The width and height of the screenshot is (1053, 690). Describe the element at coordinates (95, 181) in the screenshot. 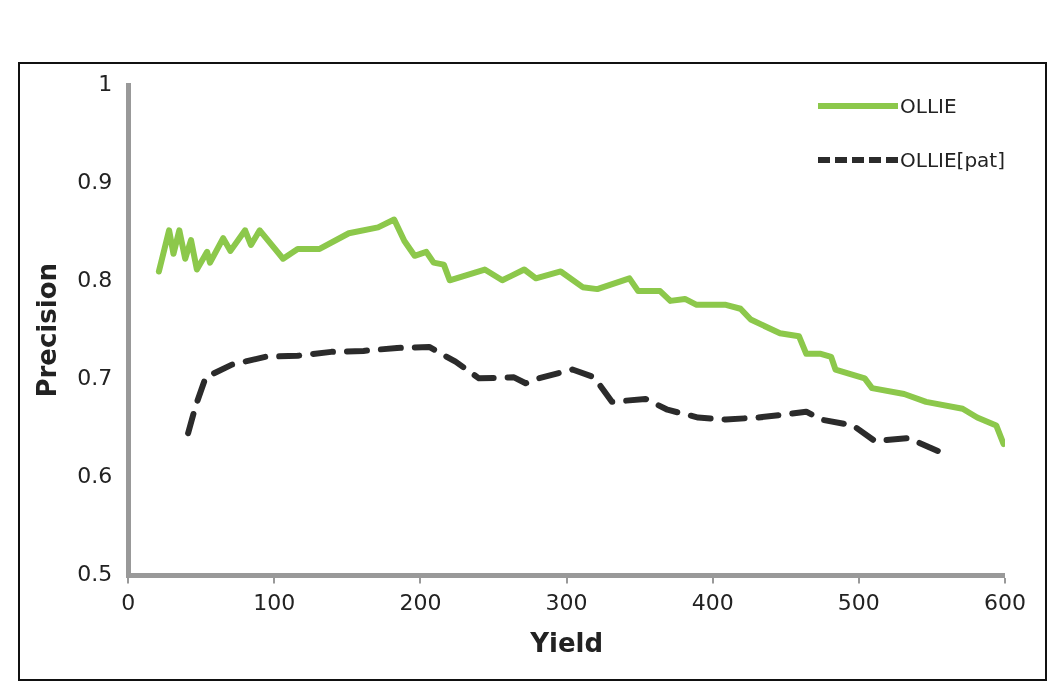

I see `y-tick-label: 0.9` at that location.